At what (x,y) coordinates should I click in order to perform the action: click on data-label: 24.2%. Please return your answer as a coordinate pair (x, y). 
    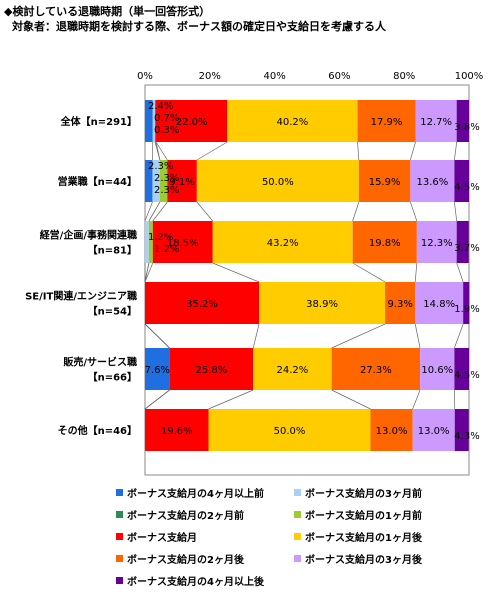
    Looking at the image, I should click on (293, 370).